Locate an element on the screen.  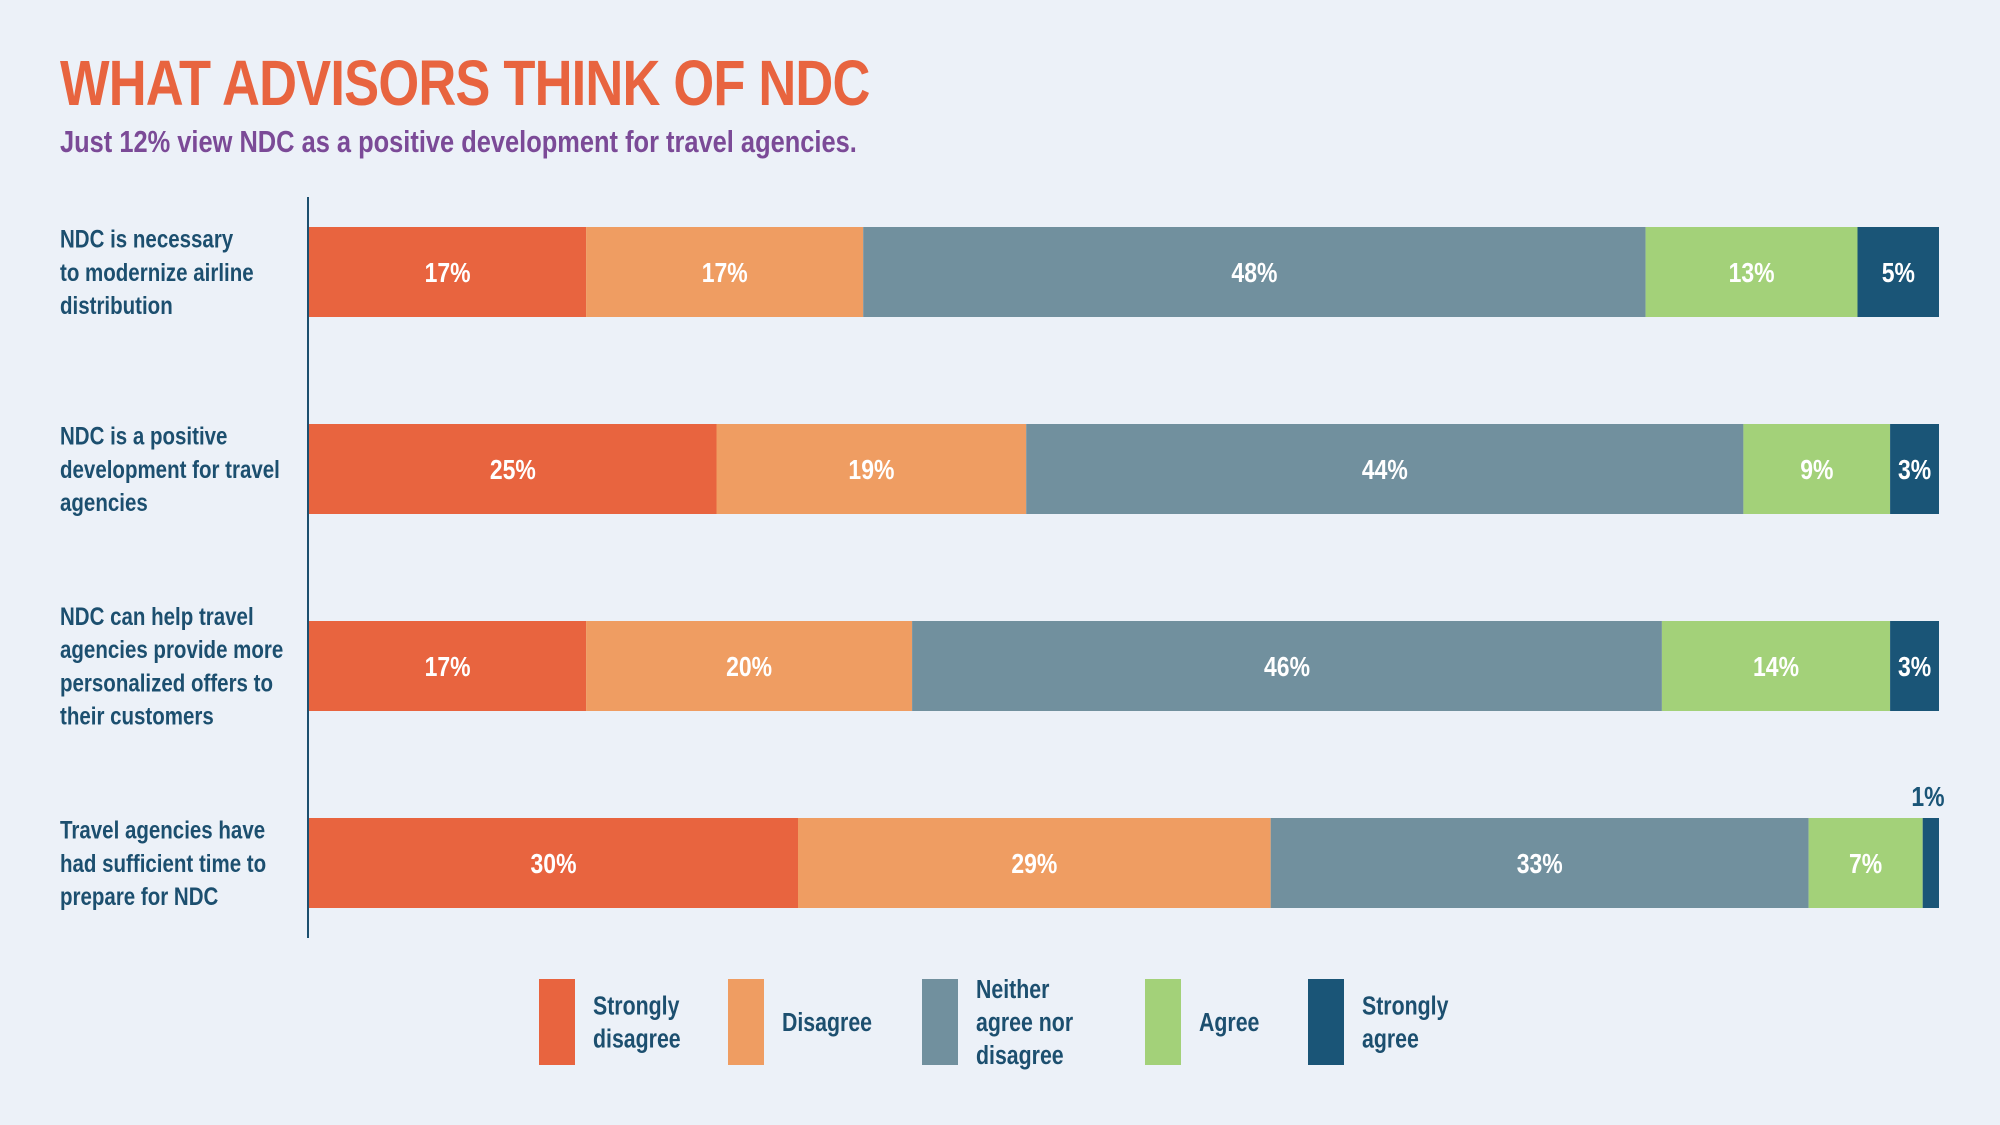
legend-item: Neither agree nor disagree is located at coordinates (997, 1023).